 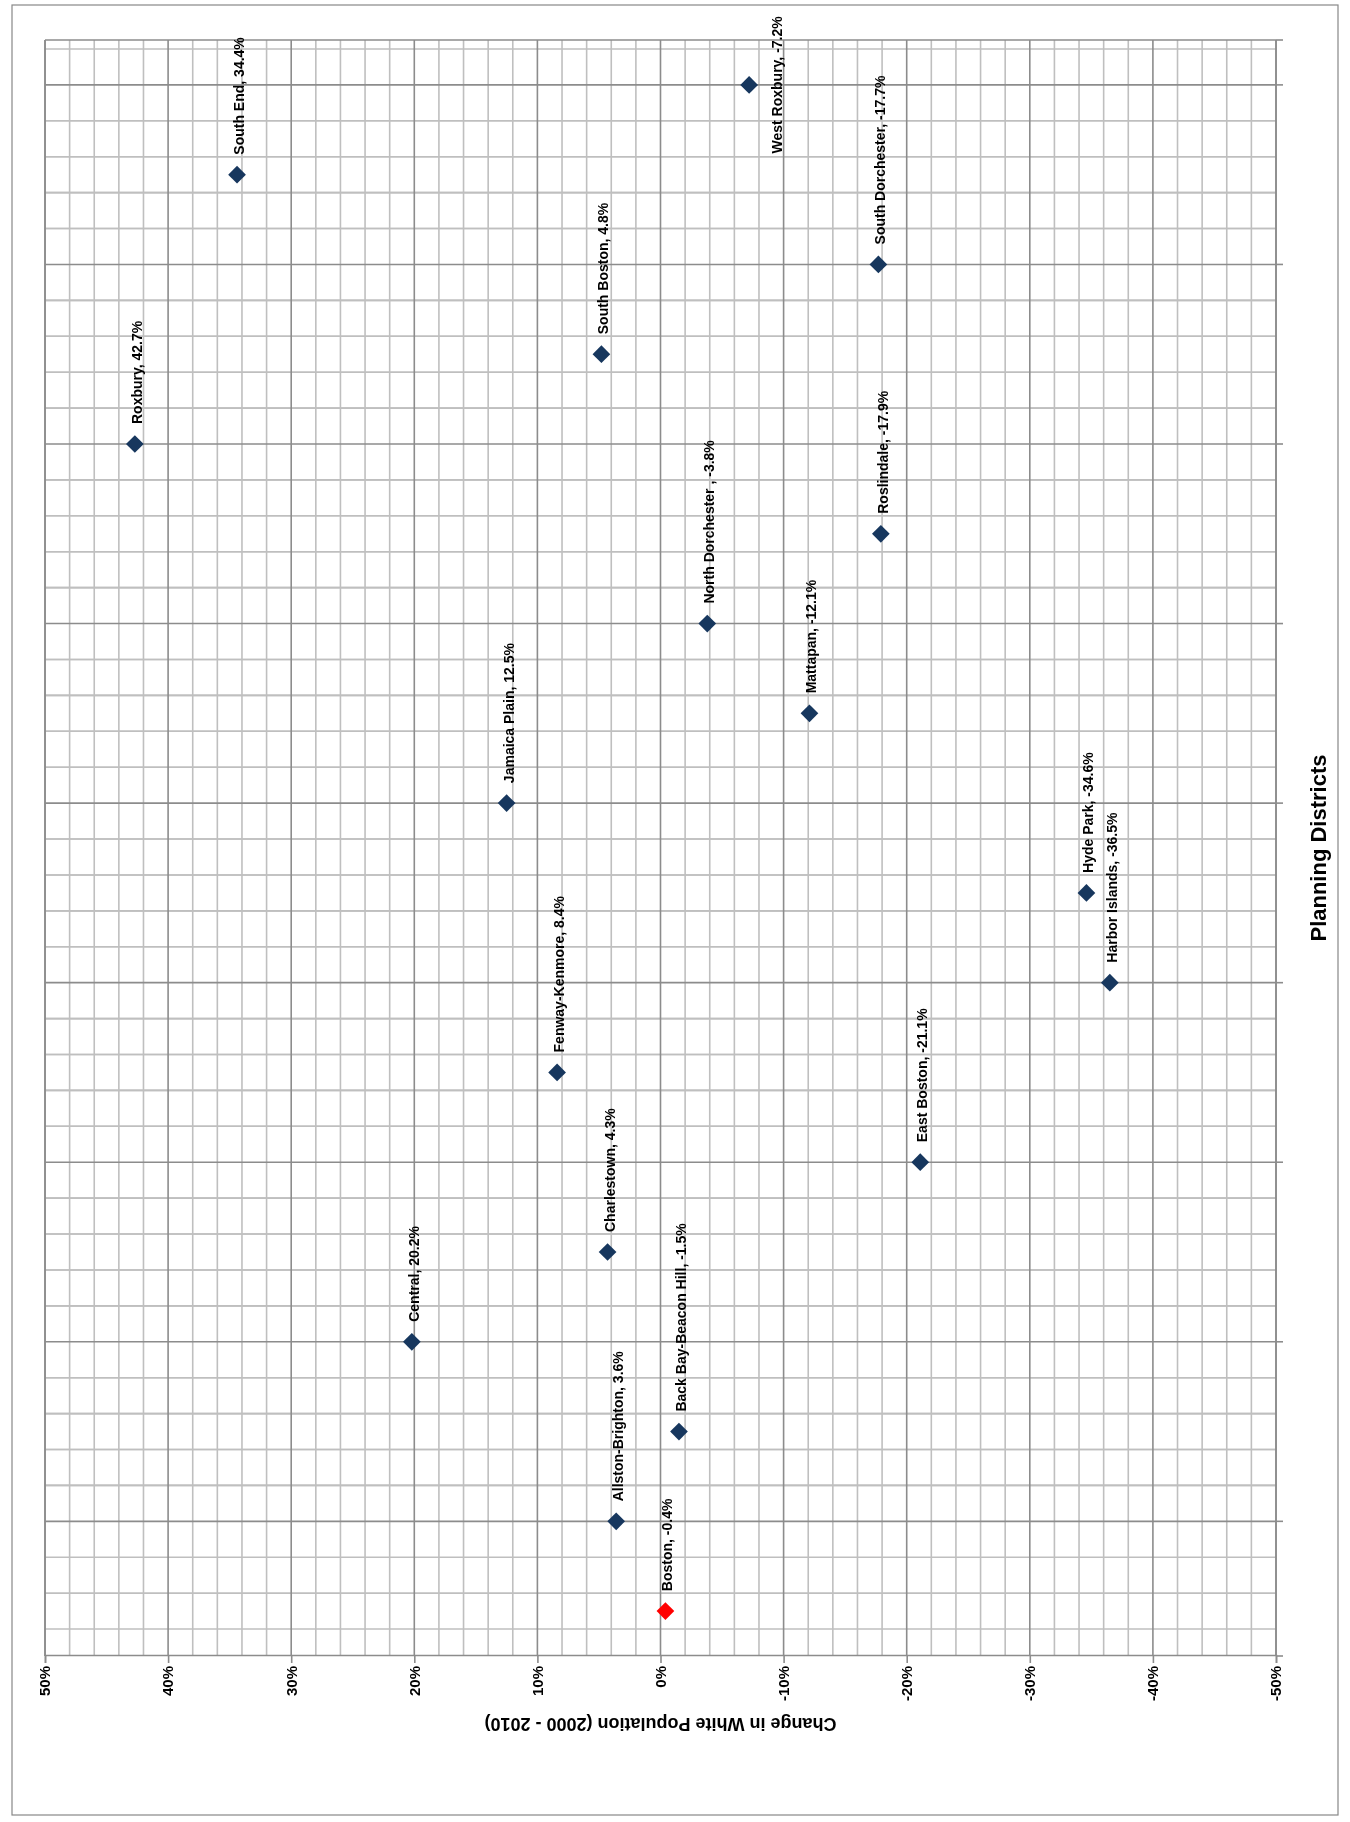 What do you see at coordinates (660, 1724) in the screenshot?
I see `x-axis-title: Change in White Population (2000 - 2010)` at bounding box center [660, 1724].